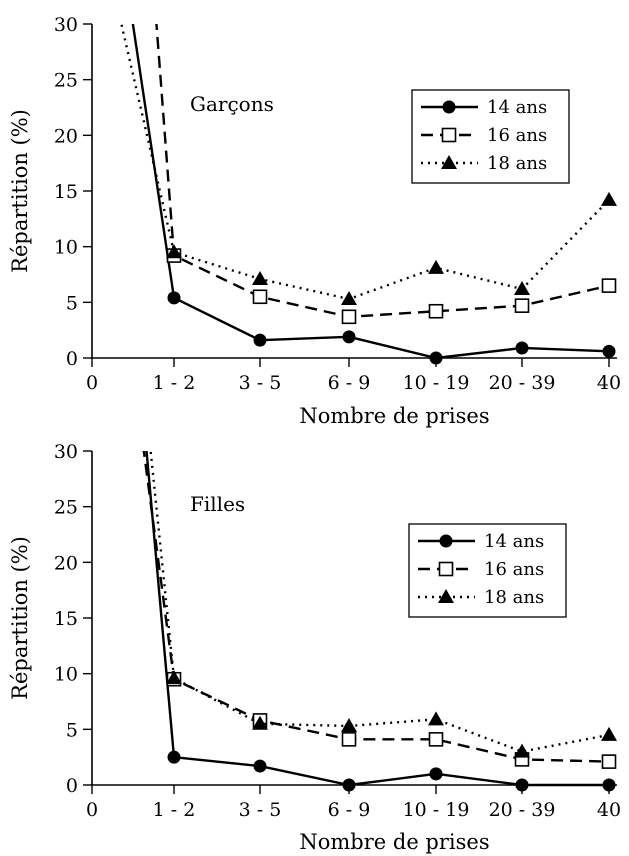 The image size is (629, 856). I want to click on panel-label: Garçons, so click(232, 104).